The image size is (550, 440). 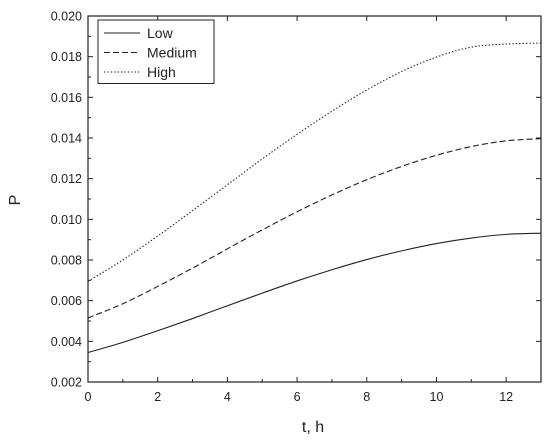 What do you see at coordinates (161, 72) in the screenshot?
I see `legend-label-high: High` at bounding box center [161, 72].